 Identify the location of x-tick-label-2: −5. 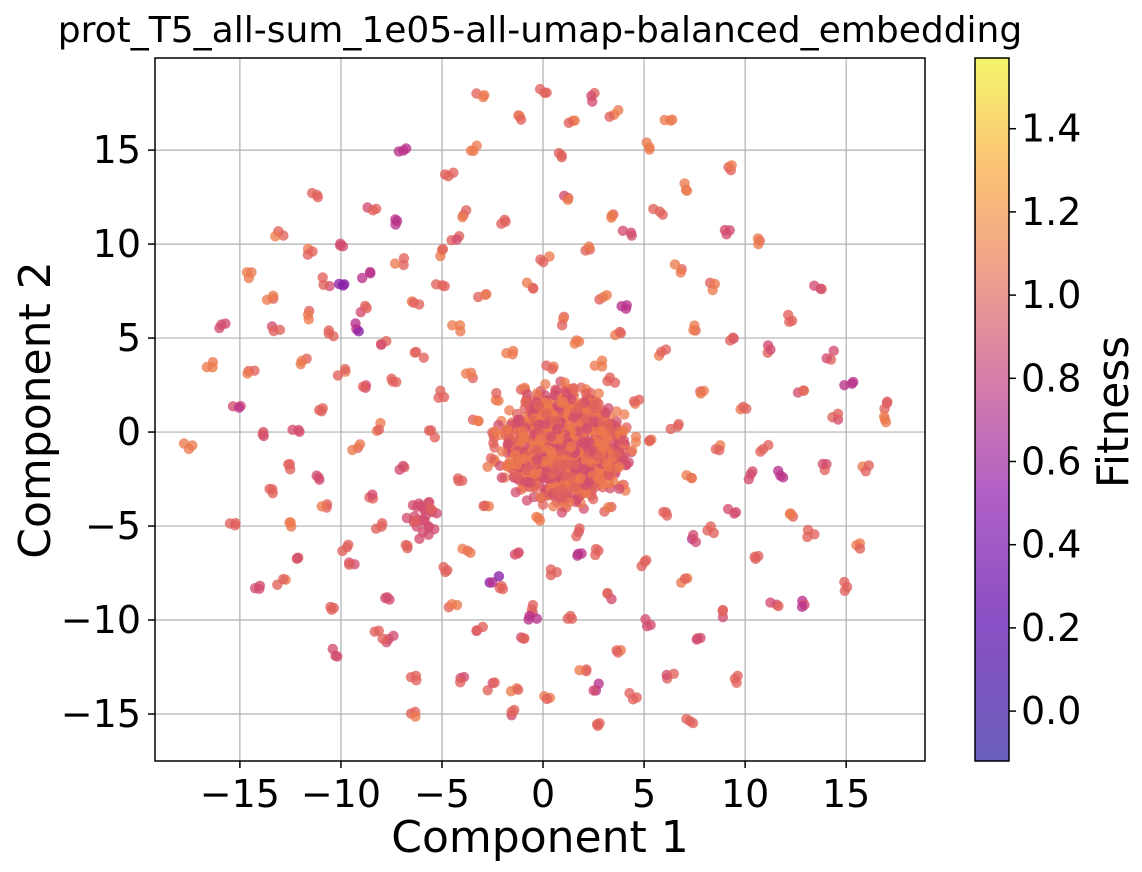
(442, 794).